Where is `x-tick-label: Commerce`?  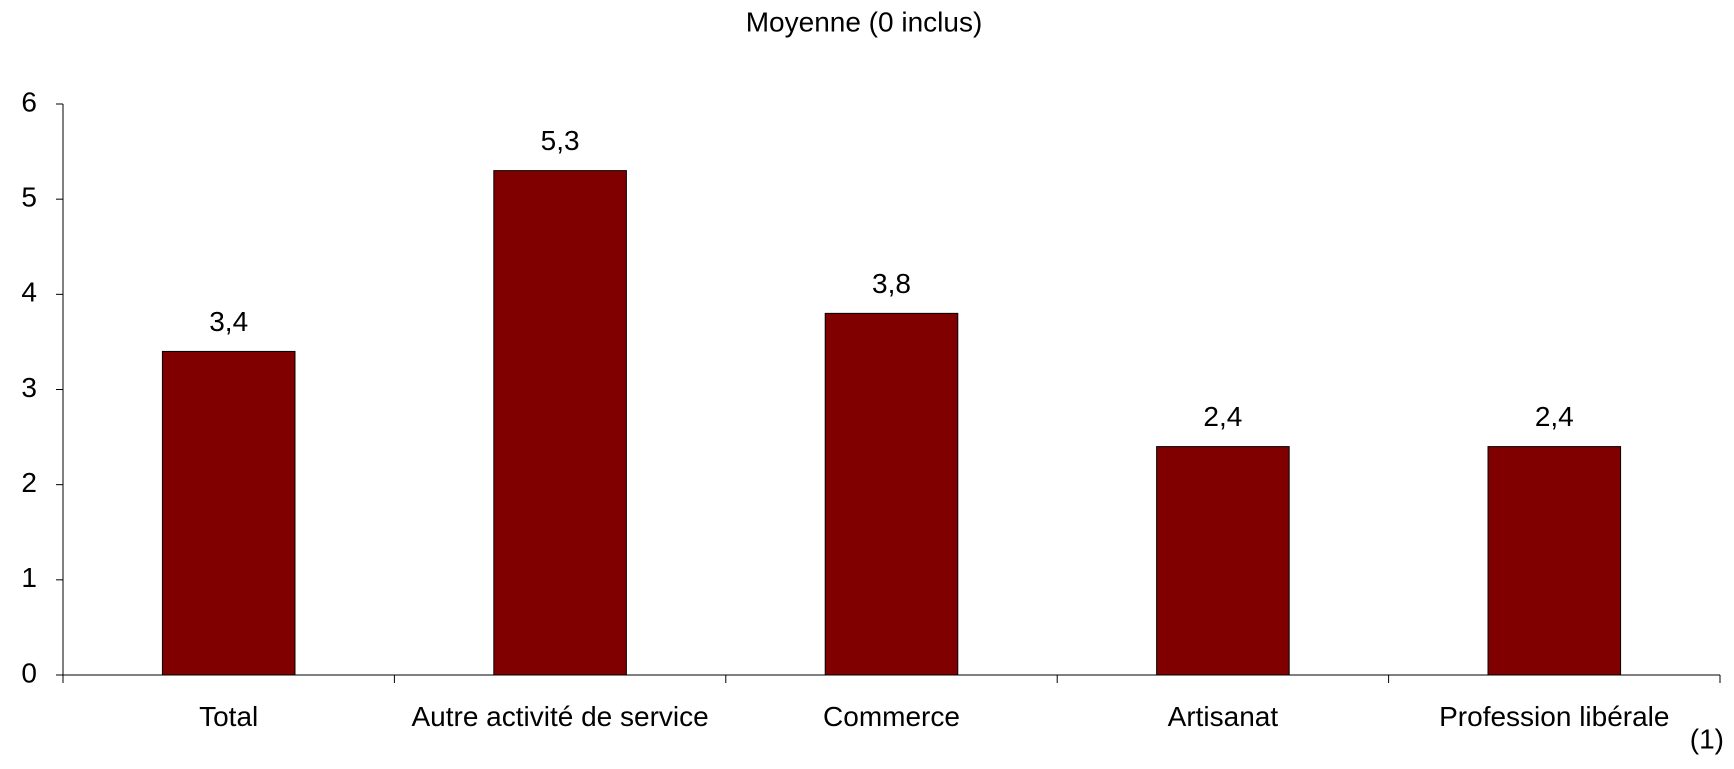
x-tick-label: Commerce is located at coordinates (891, 716).